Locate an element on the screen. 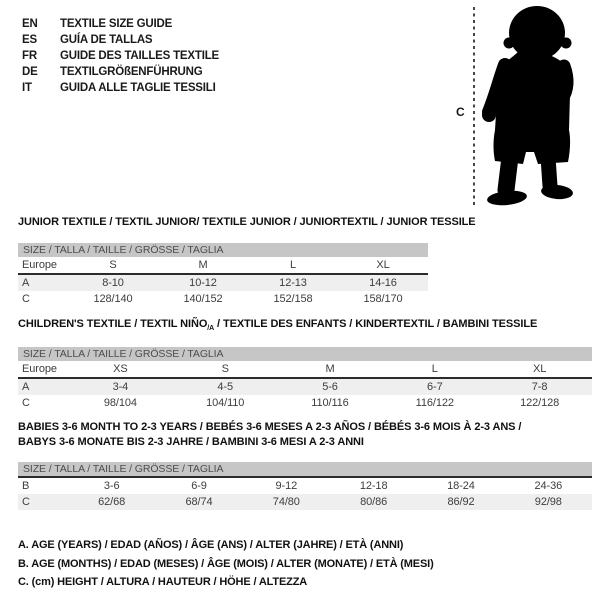 This screenshot has width=600, height=600. table-cell: 4-5 is located at coordinates (225, 386).